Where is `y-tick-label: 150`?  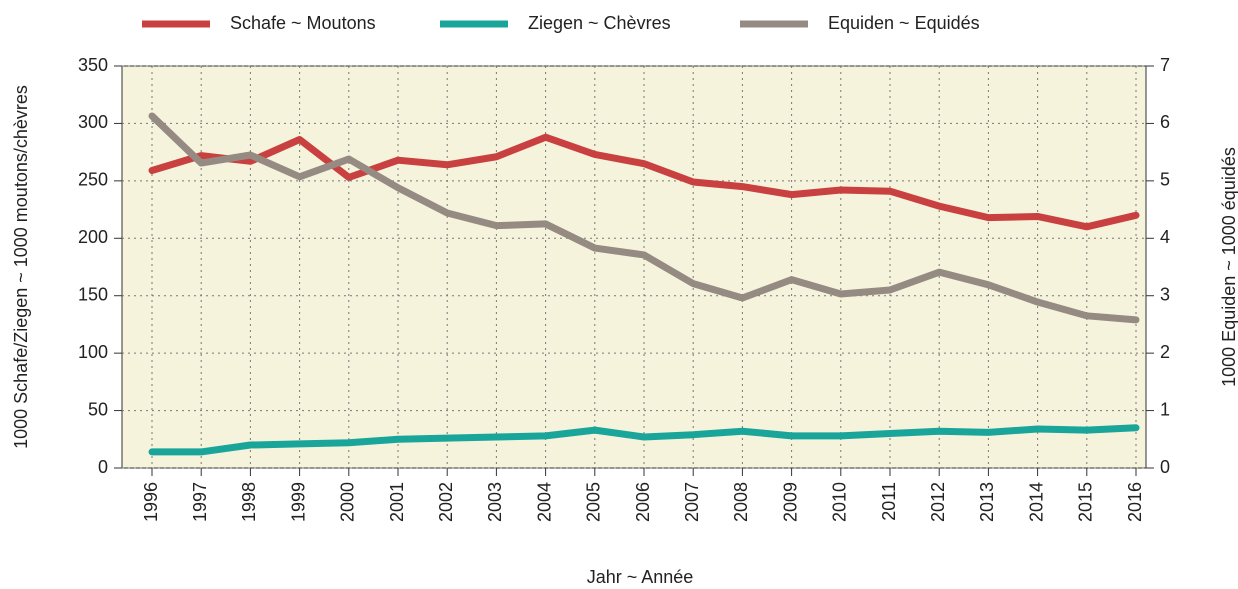 y-tick-label: 150 is located at coordinates (93, 294).